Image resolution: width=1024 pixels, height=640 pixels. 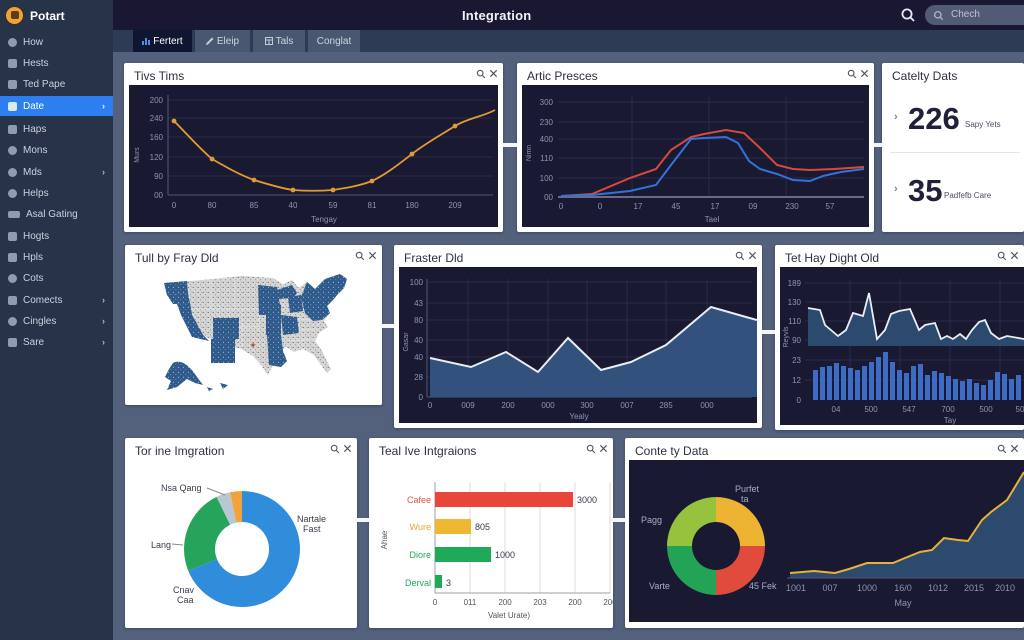 What do you see at coordinates (384, 539) in the screenshot?
I see `svg-text: Ahae` at bounding box center [384, 539].